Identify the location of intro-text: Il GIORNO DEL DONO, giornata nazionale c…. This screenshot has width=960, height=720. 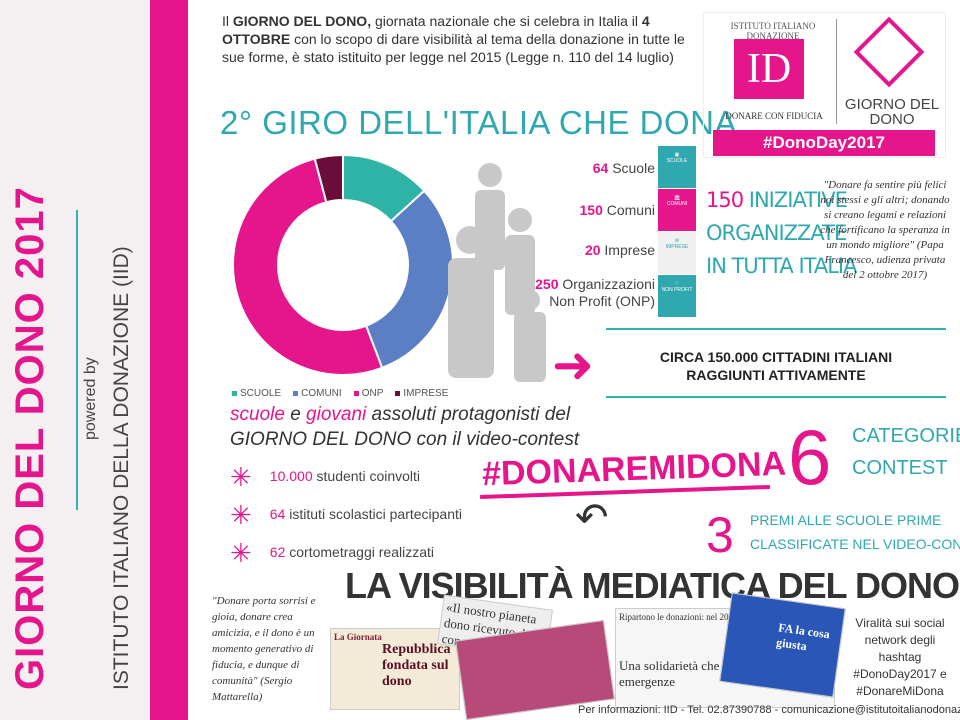
(453, 39).